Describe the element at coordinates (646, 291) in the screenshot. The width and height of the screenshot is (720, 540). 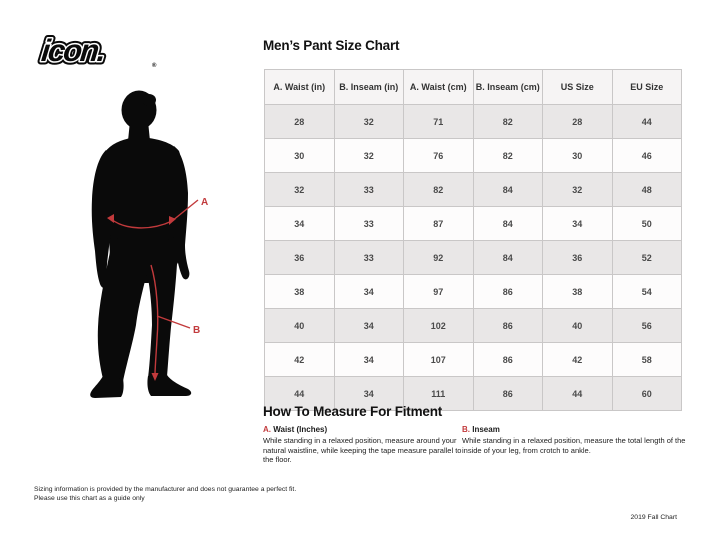
I see `table-cell: 54` at that location.